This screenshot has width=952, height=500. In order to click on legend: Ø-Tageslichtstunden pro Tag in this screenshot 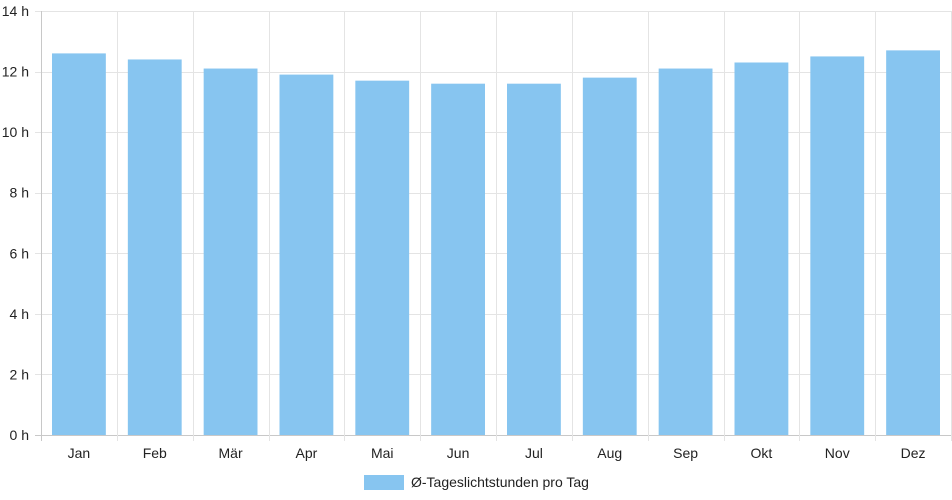, I will do `click(476, 482)`.